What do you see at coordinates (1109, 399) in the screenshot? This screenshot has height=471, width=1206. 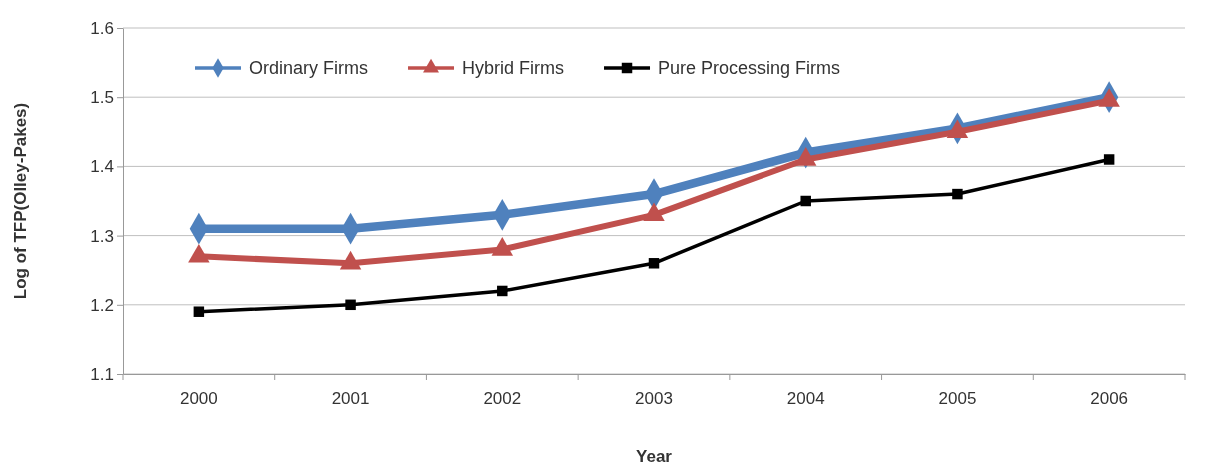 I see `x-tick-label: 2006` at bounding box center [1109, 399].